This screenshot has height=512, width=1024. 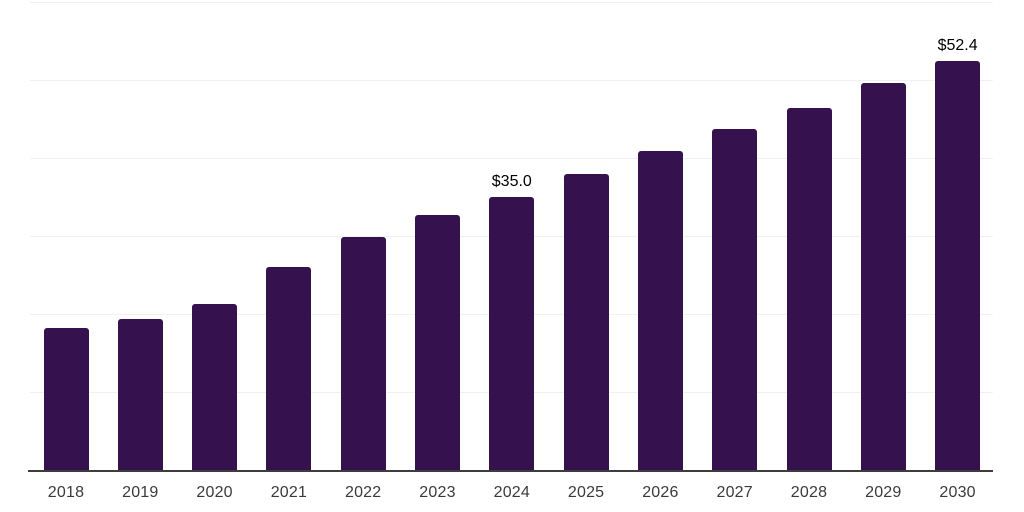 What do you see at coordinates (660, 311) in the screenshot?
I see `bar-2026` at bounding box center [660, 311].